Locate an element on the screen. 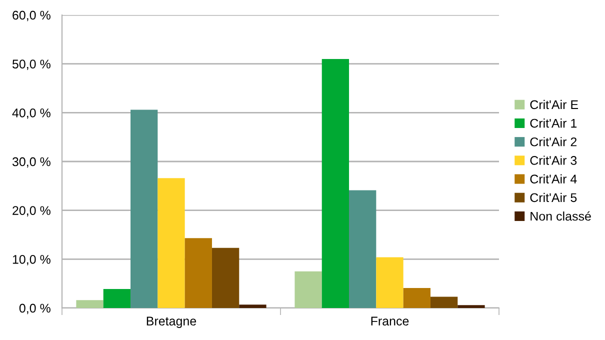 The width and height of the screenshot is (605, 340). y-tick-label: 50,0 % is located at coordinates (31, 65).